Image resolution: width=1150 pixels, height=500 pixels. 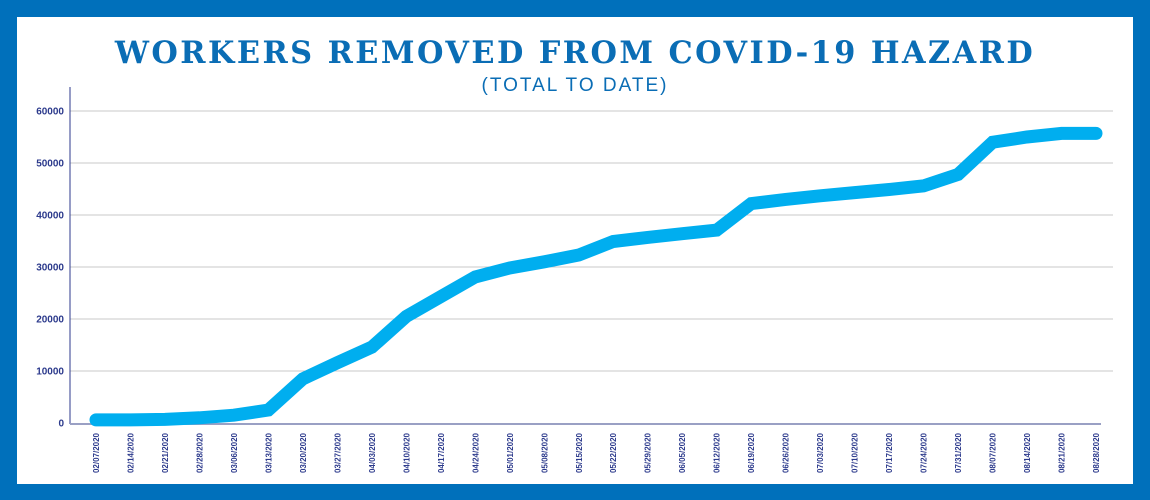 What do you see at coordinates (889, 452) in the screenshot?
I see `x-tick-label: 07/17/2020` at bounding box center [889, 452].